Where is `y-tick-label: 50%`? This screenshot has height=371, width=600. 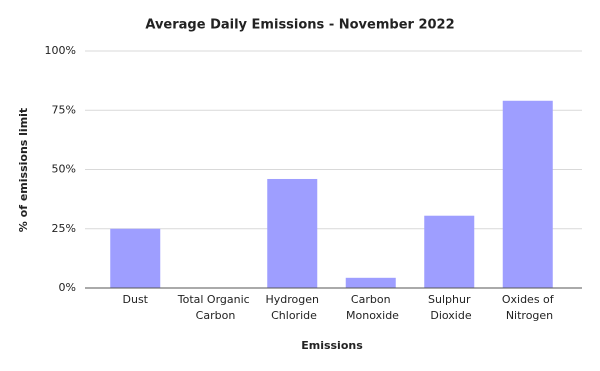
y-tick-label: 50% is located at coordinates (64, 169).